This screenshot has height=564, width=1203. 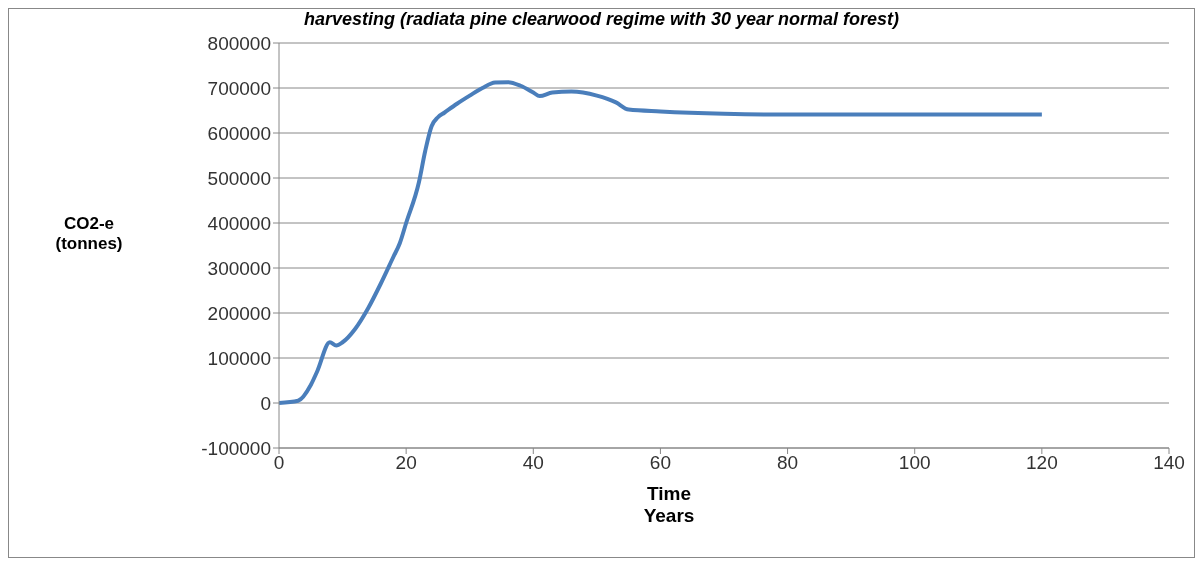 What do you see at coordinates (239, 133) in the screenshot?
I see `y-tick-label: 600000` at bounding box center [239, 133].